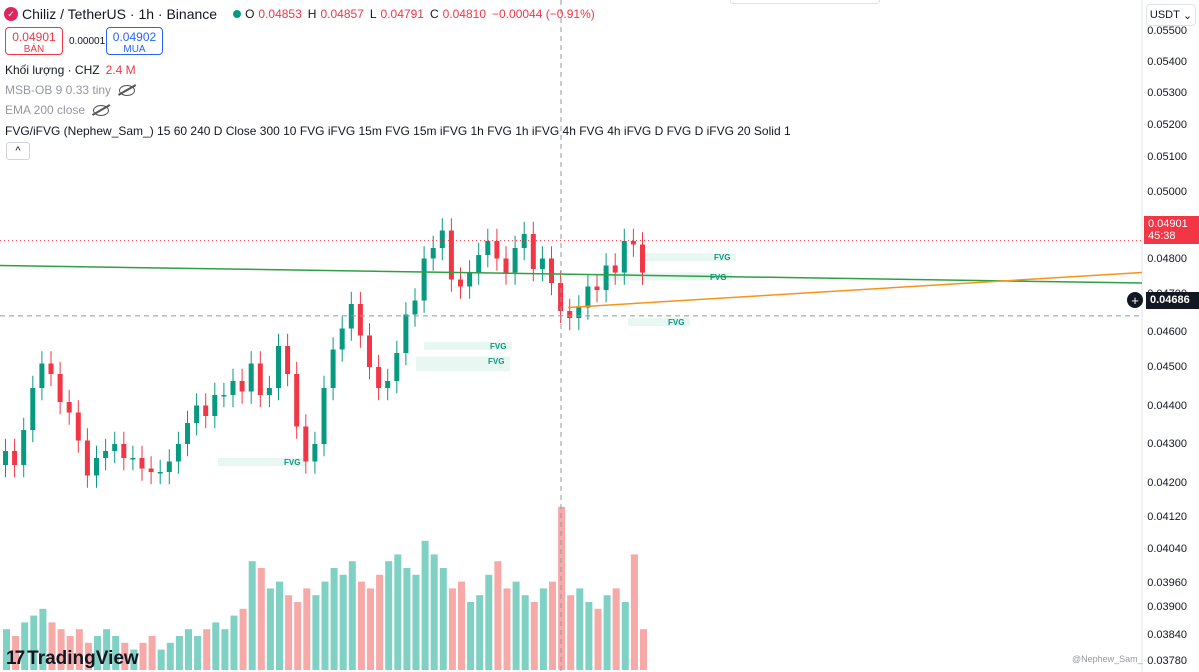  I want to click on buy-price: 0.04902, so click(134, 37).